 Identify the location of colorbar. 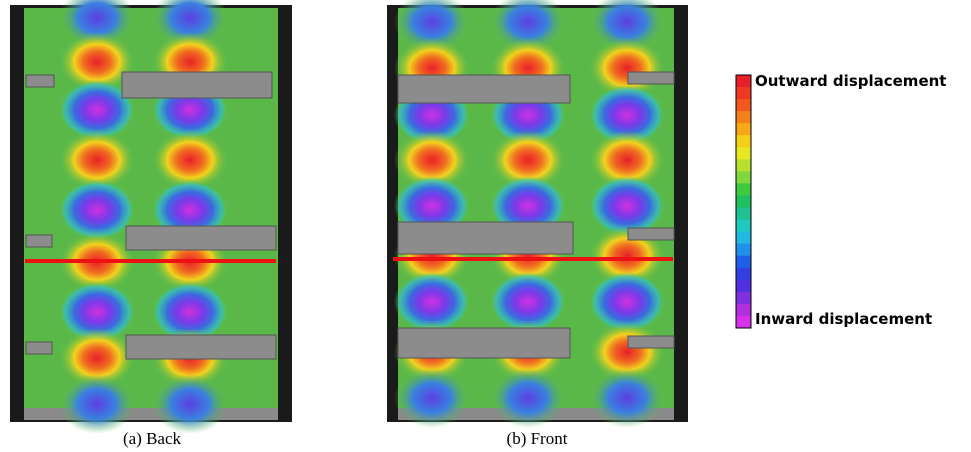
(743, 201).